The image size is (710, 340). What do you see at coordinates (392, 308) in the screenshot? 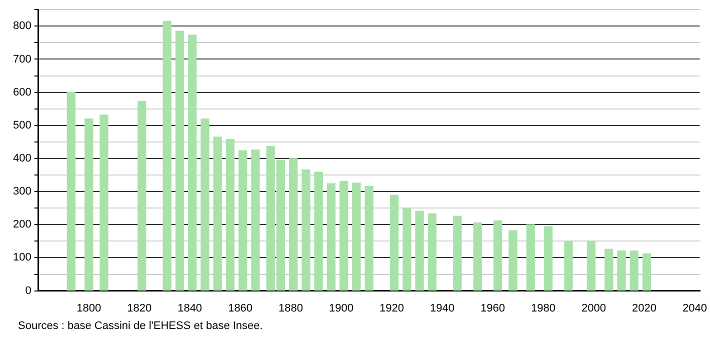
I see `x-tick-label: 1920` at bounding box center [392, 308].